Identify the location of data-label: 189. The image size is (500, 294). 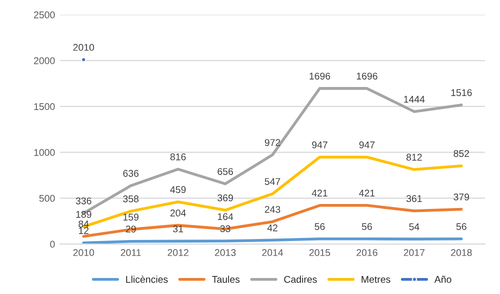
(84, 214).